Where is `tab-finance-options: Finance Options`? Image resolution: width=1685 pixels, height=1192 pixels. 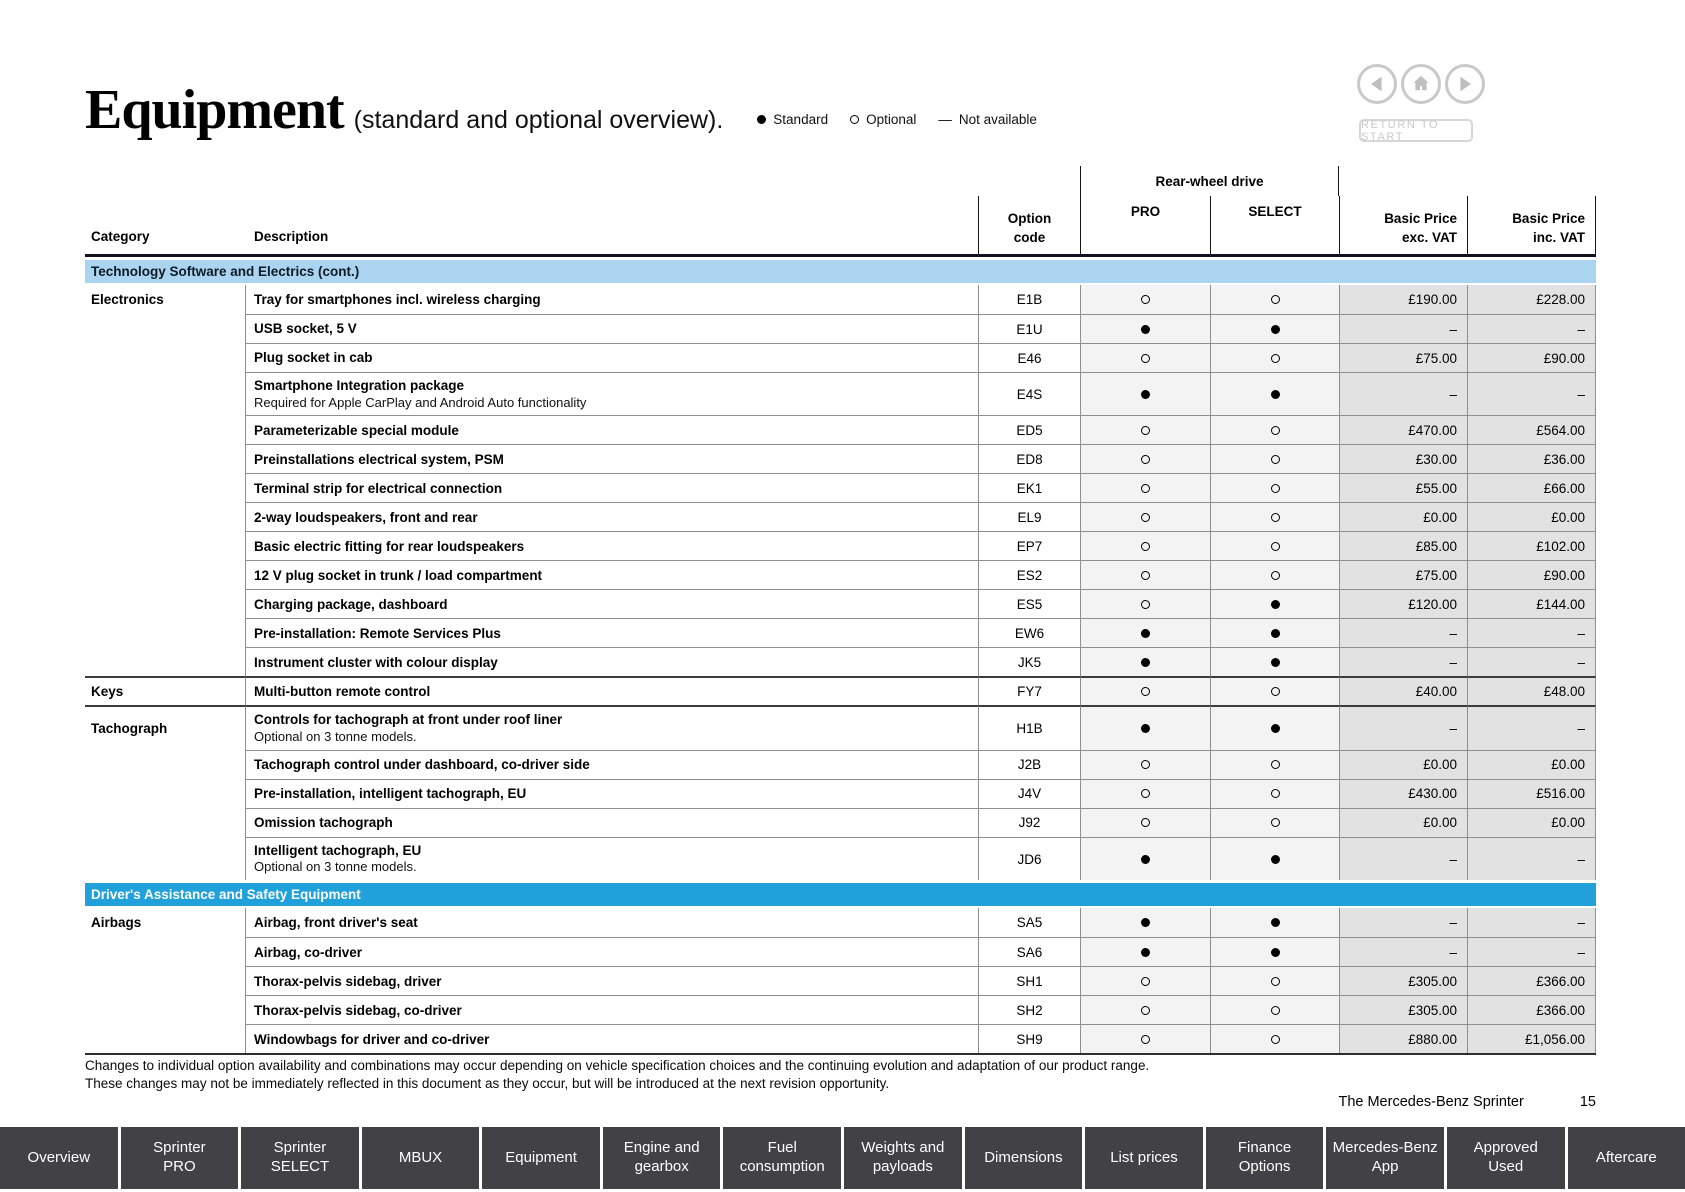 tab-finance-options: Finance Options is located at coordinates (1264, 1158).